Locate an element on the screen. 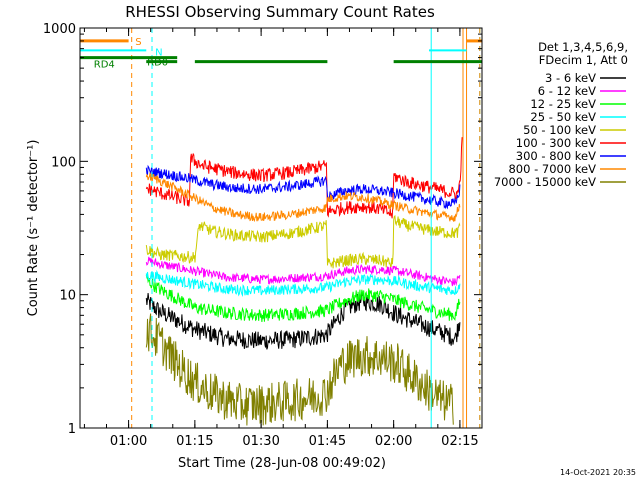 This screenshot has height=480, width=640. x-tick-label: 01:30 is located at coordinates (260, 441).